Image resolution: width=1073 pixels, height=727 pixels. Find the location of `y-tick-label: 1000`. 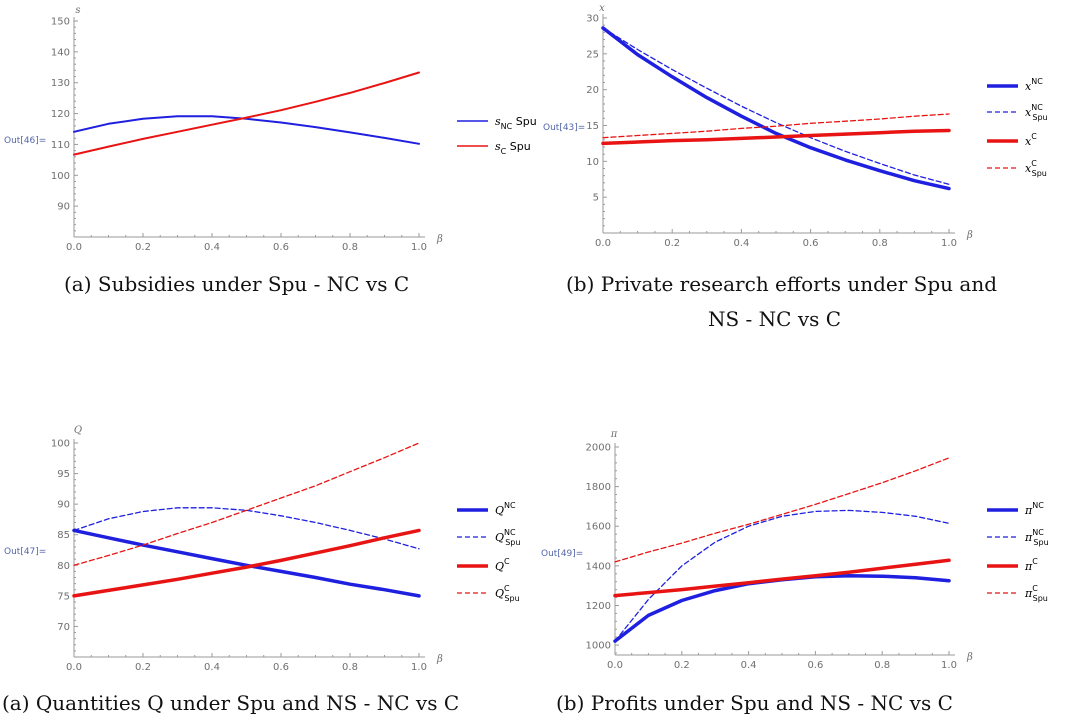

y-tick-label: 1000 is located at coordinates (598, 646).